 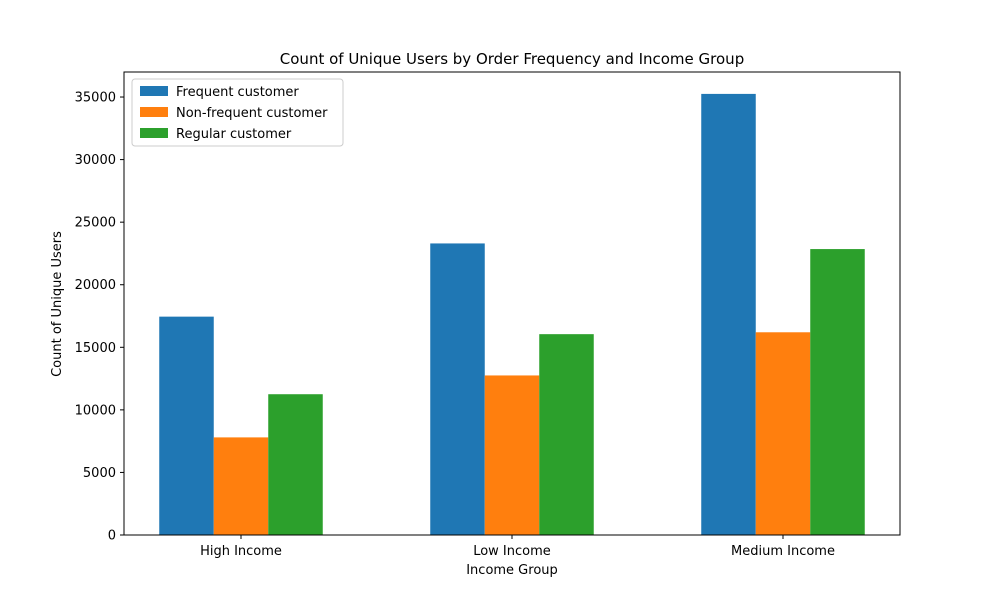 I want to click on y-axis-label: Count of Unique Users, so click(x=57, y=304).